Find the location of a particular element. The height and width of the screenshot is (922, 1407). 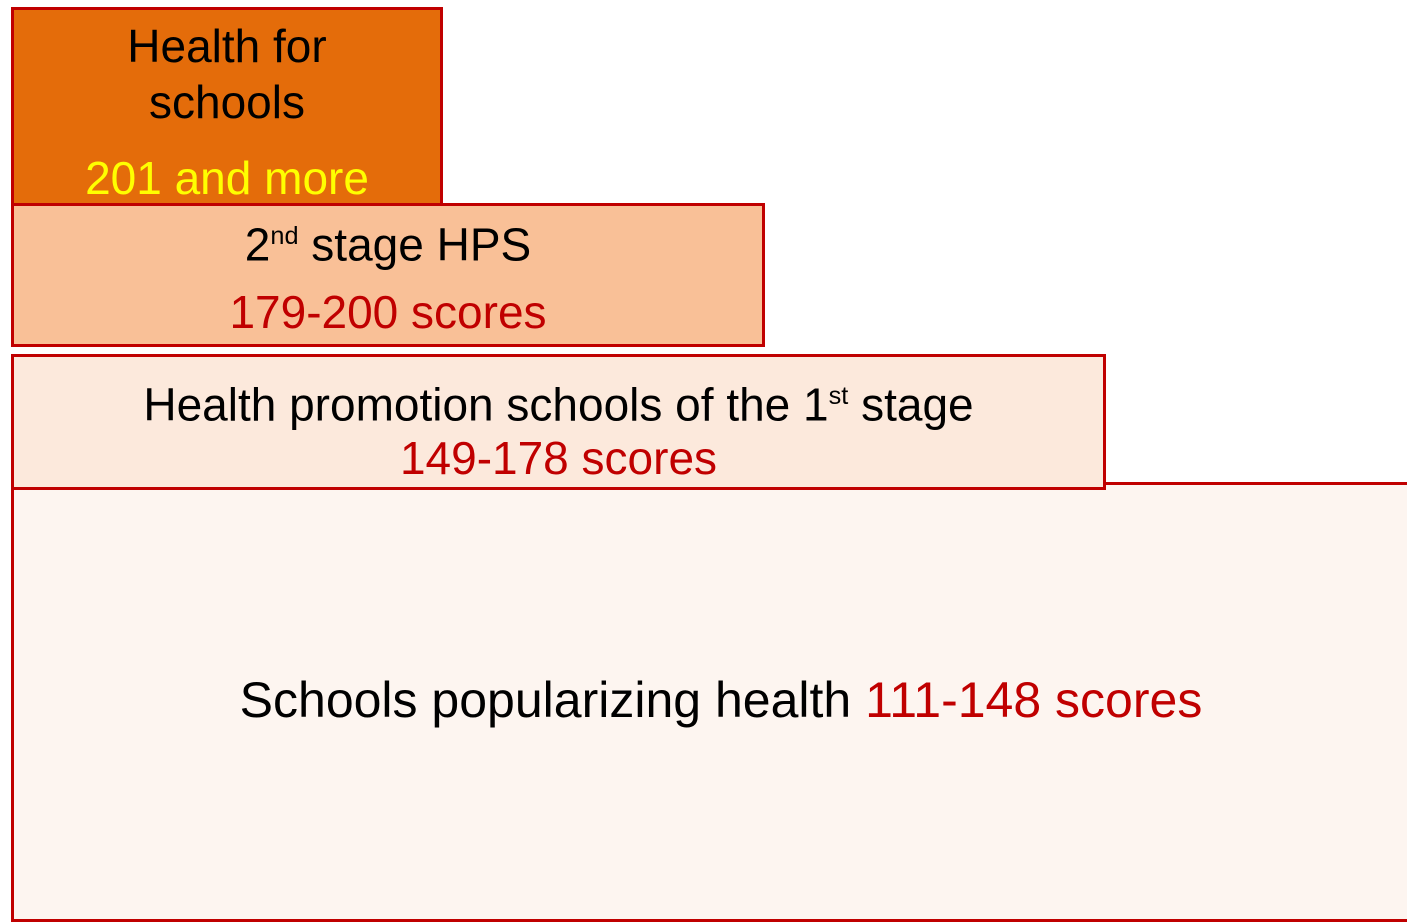

level-1: Health for schools 201 and more is located at coordinates (227, 106).